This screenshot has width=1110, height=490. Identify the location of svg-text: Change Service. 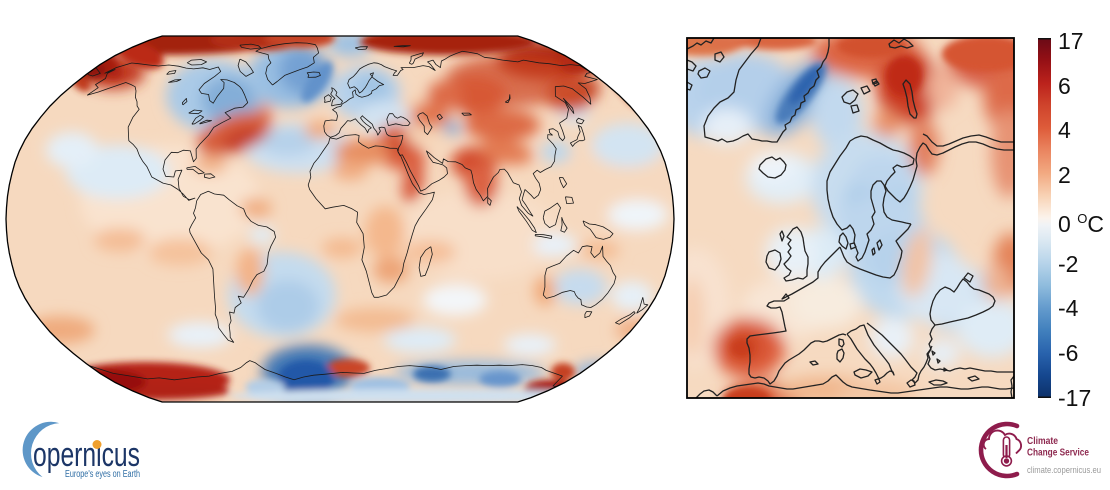
(1058, 453).